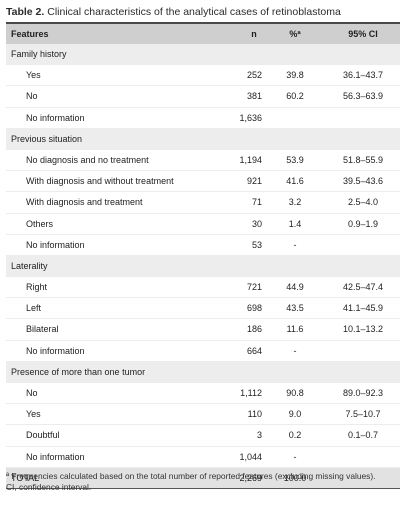  What do you see at coordinates (203, 288) in the screenshot?
I see `table-row: Right 721 44.9 42.5–47.4` at bounding box center [203, 288].